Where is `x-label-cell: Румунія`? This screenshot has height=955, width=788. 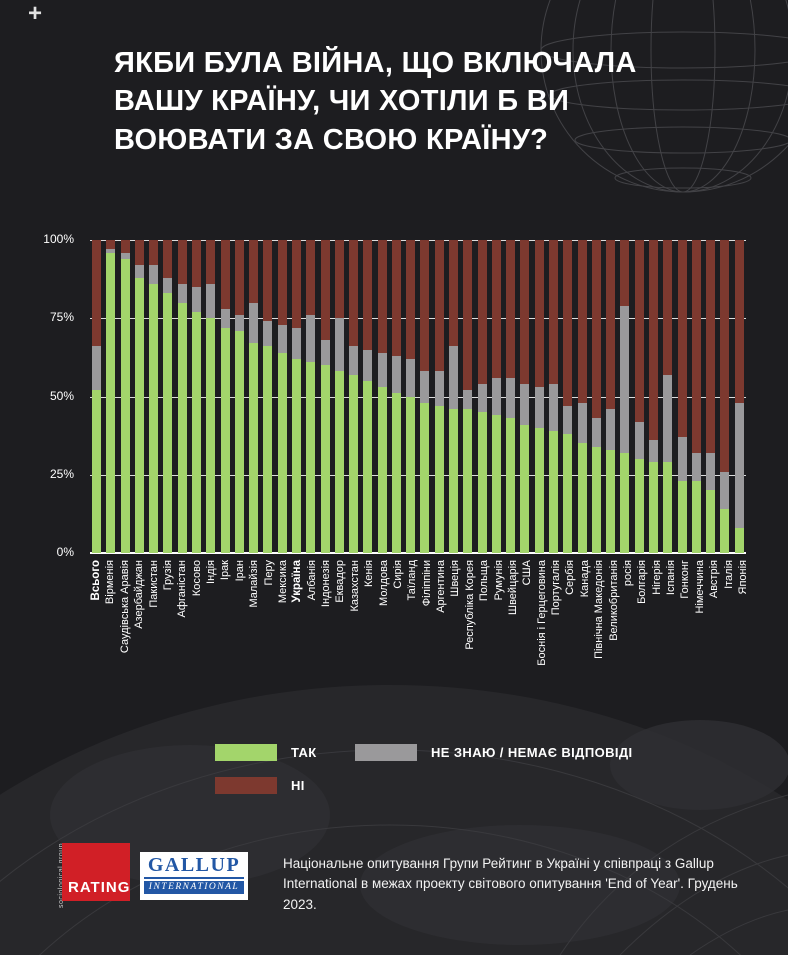
x-label-cell: Румунія is located at coordinates (499, 664).